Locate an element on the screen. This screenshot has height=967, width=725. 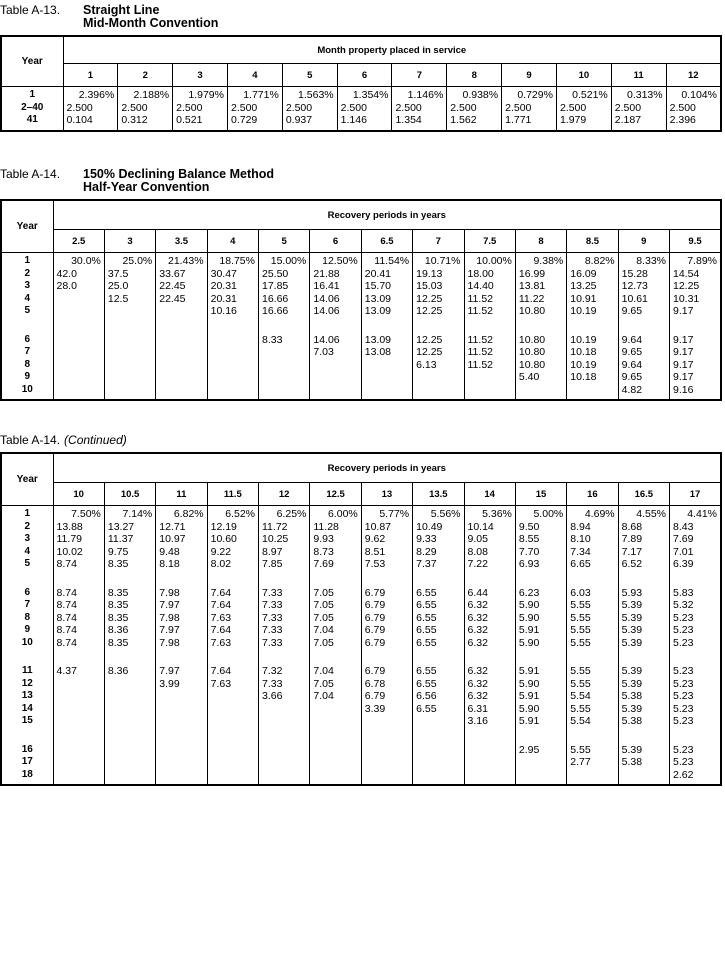
column-header: 12.5 is located at coordinates (335, 494).